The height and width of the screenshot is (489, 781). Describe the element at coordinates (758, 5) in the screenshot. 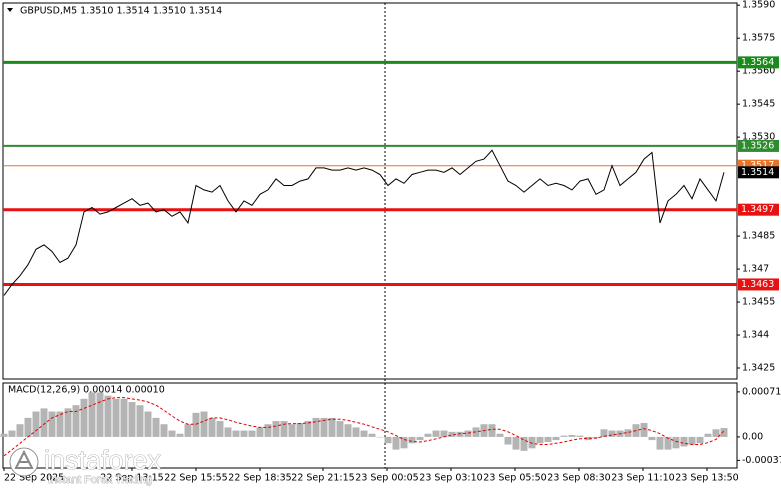

I see `y-tick-label: 1.3590` at that location.